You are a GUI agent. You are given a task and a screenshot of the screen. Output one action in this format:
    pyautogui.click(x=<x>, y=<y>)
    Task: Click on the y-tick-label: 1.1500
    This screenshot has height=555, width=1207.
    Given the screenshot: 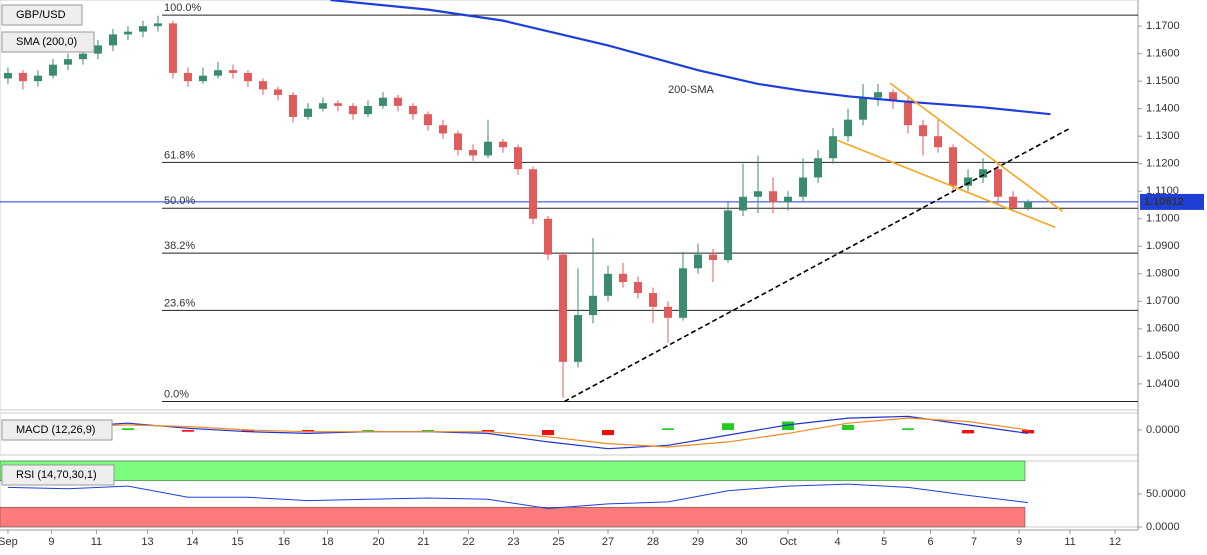 What is the action you would take?
    pyautogui.click(x=1163, y=81)
    